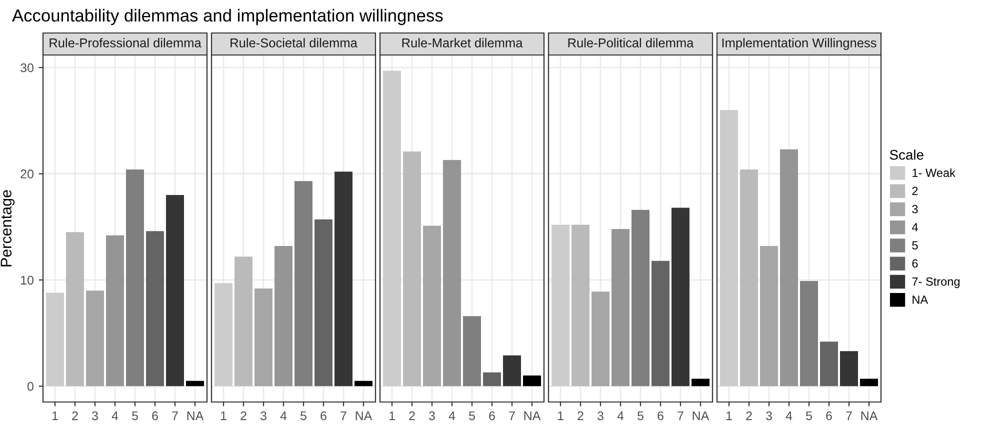  I want to click on legend-label: 7- Strong, so click(936, 282).